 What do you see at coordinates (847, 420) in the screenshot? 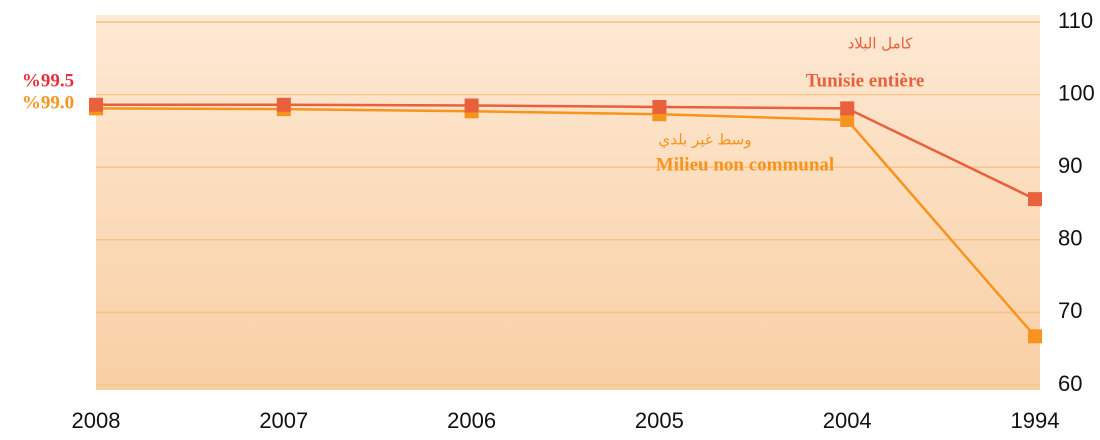
I see `x-tick-label: 2004` at bounding box center [847, 420].